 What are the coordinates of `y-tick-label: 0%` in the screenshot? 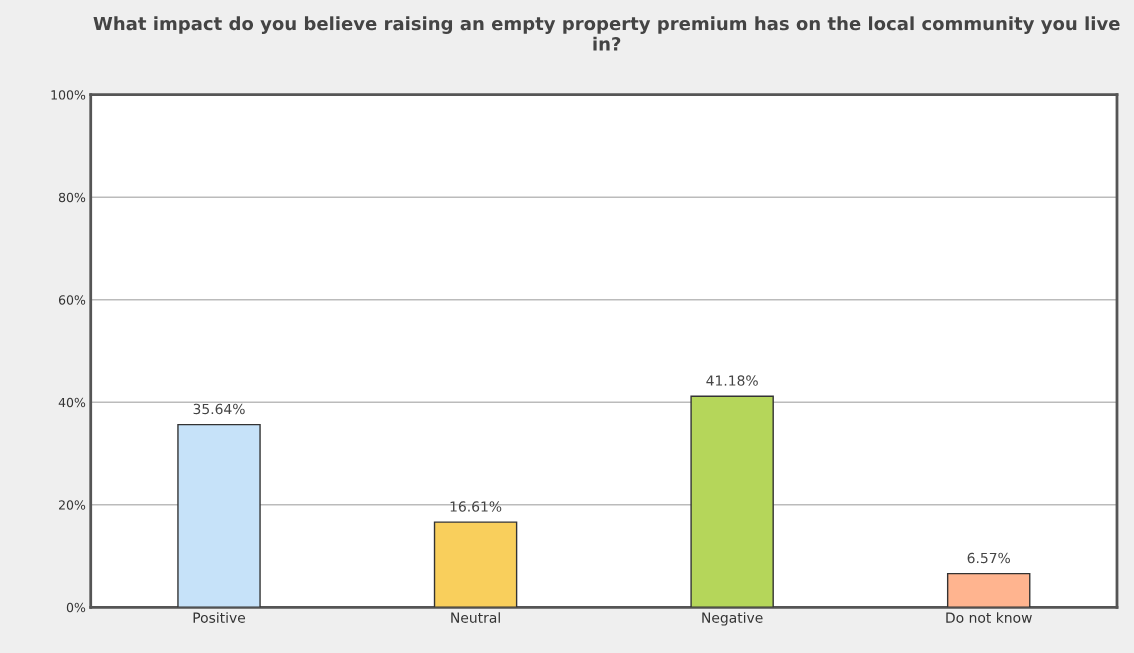 It's located at (76, 607).